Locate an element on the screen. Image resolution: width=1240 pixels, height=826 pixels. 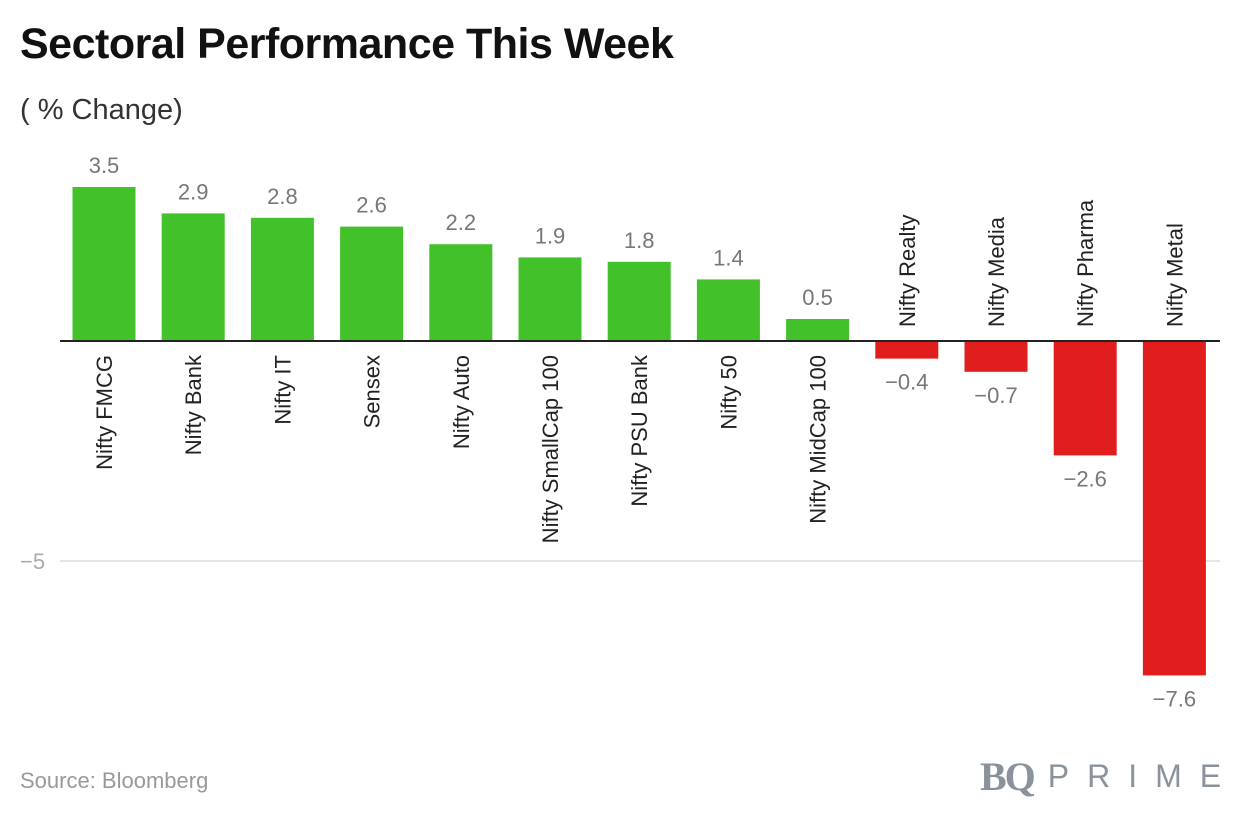
category-label: Nifty PSU Bank is located at coordinates (639, 430).